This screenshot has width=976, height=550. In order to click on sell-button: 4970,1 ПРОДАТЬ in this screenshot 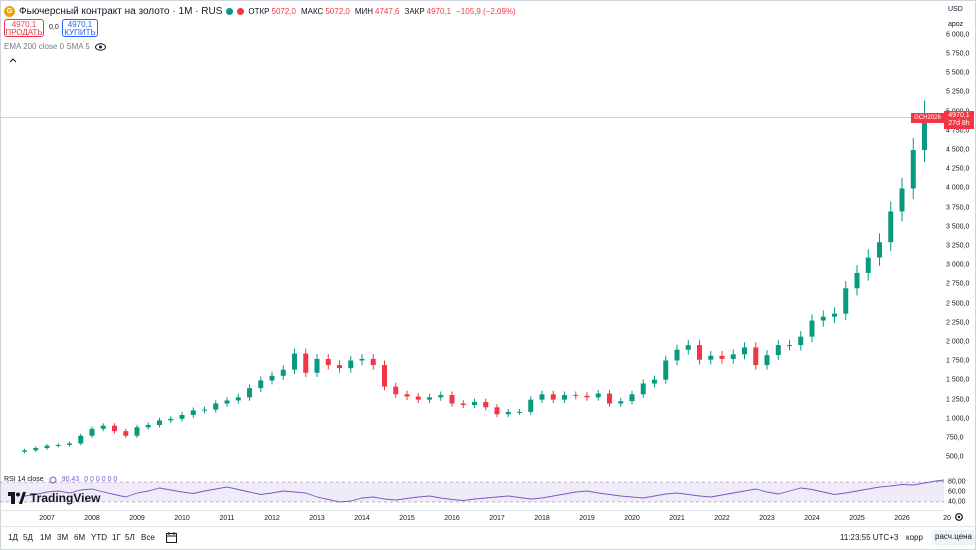, I will do `click(24, 28)`.